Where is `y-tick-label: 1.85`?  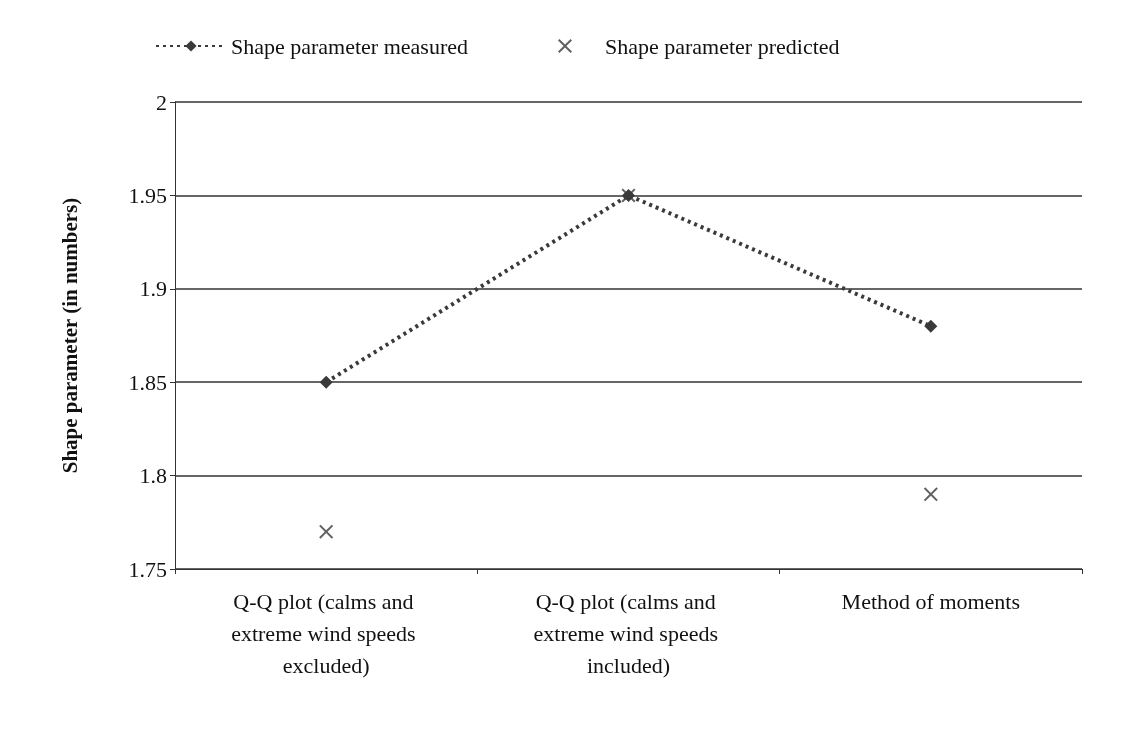
y-tick-label: 1.85 is located at coordinates (147, 382).